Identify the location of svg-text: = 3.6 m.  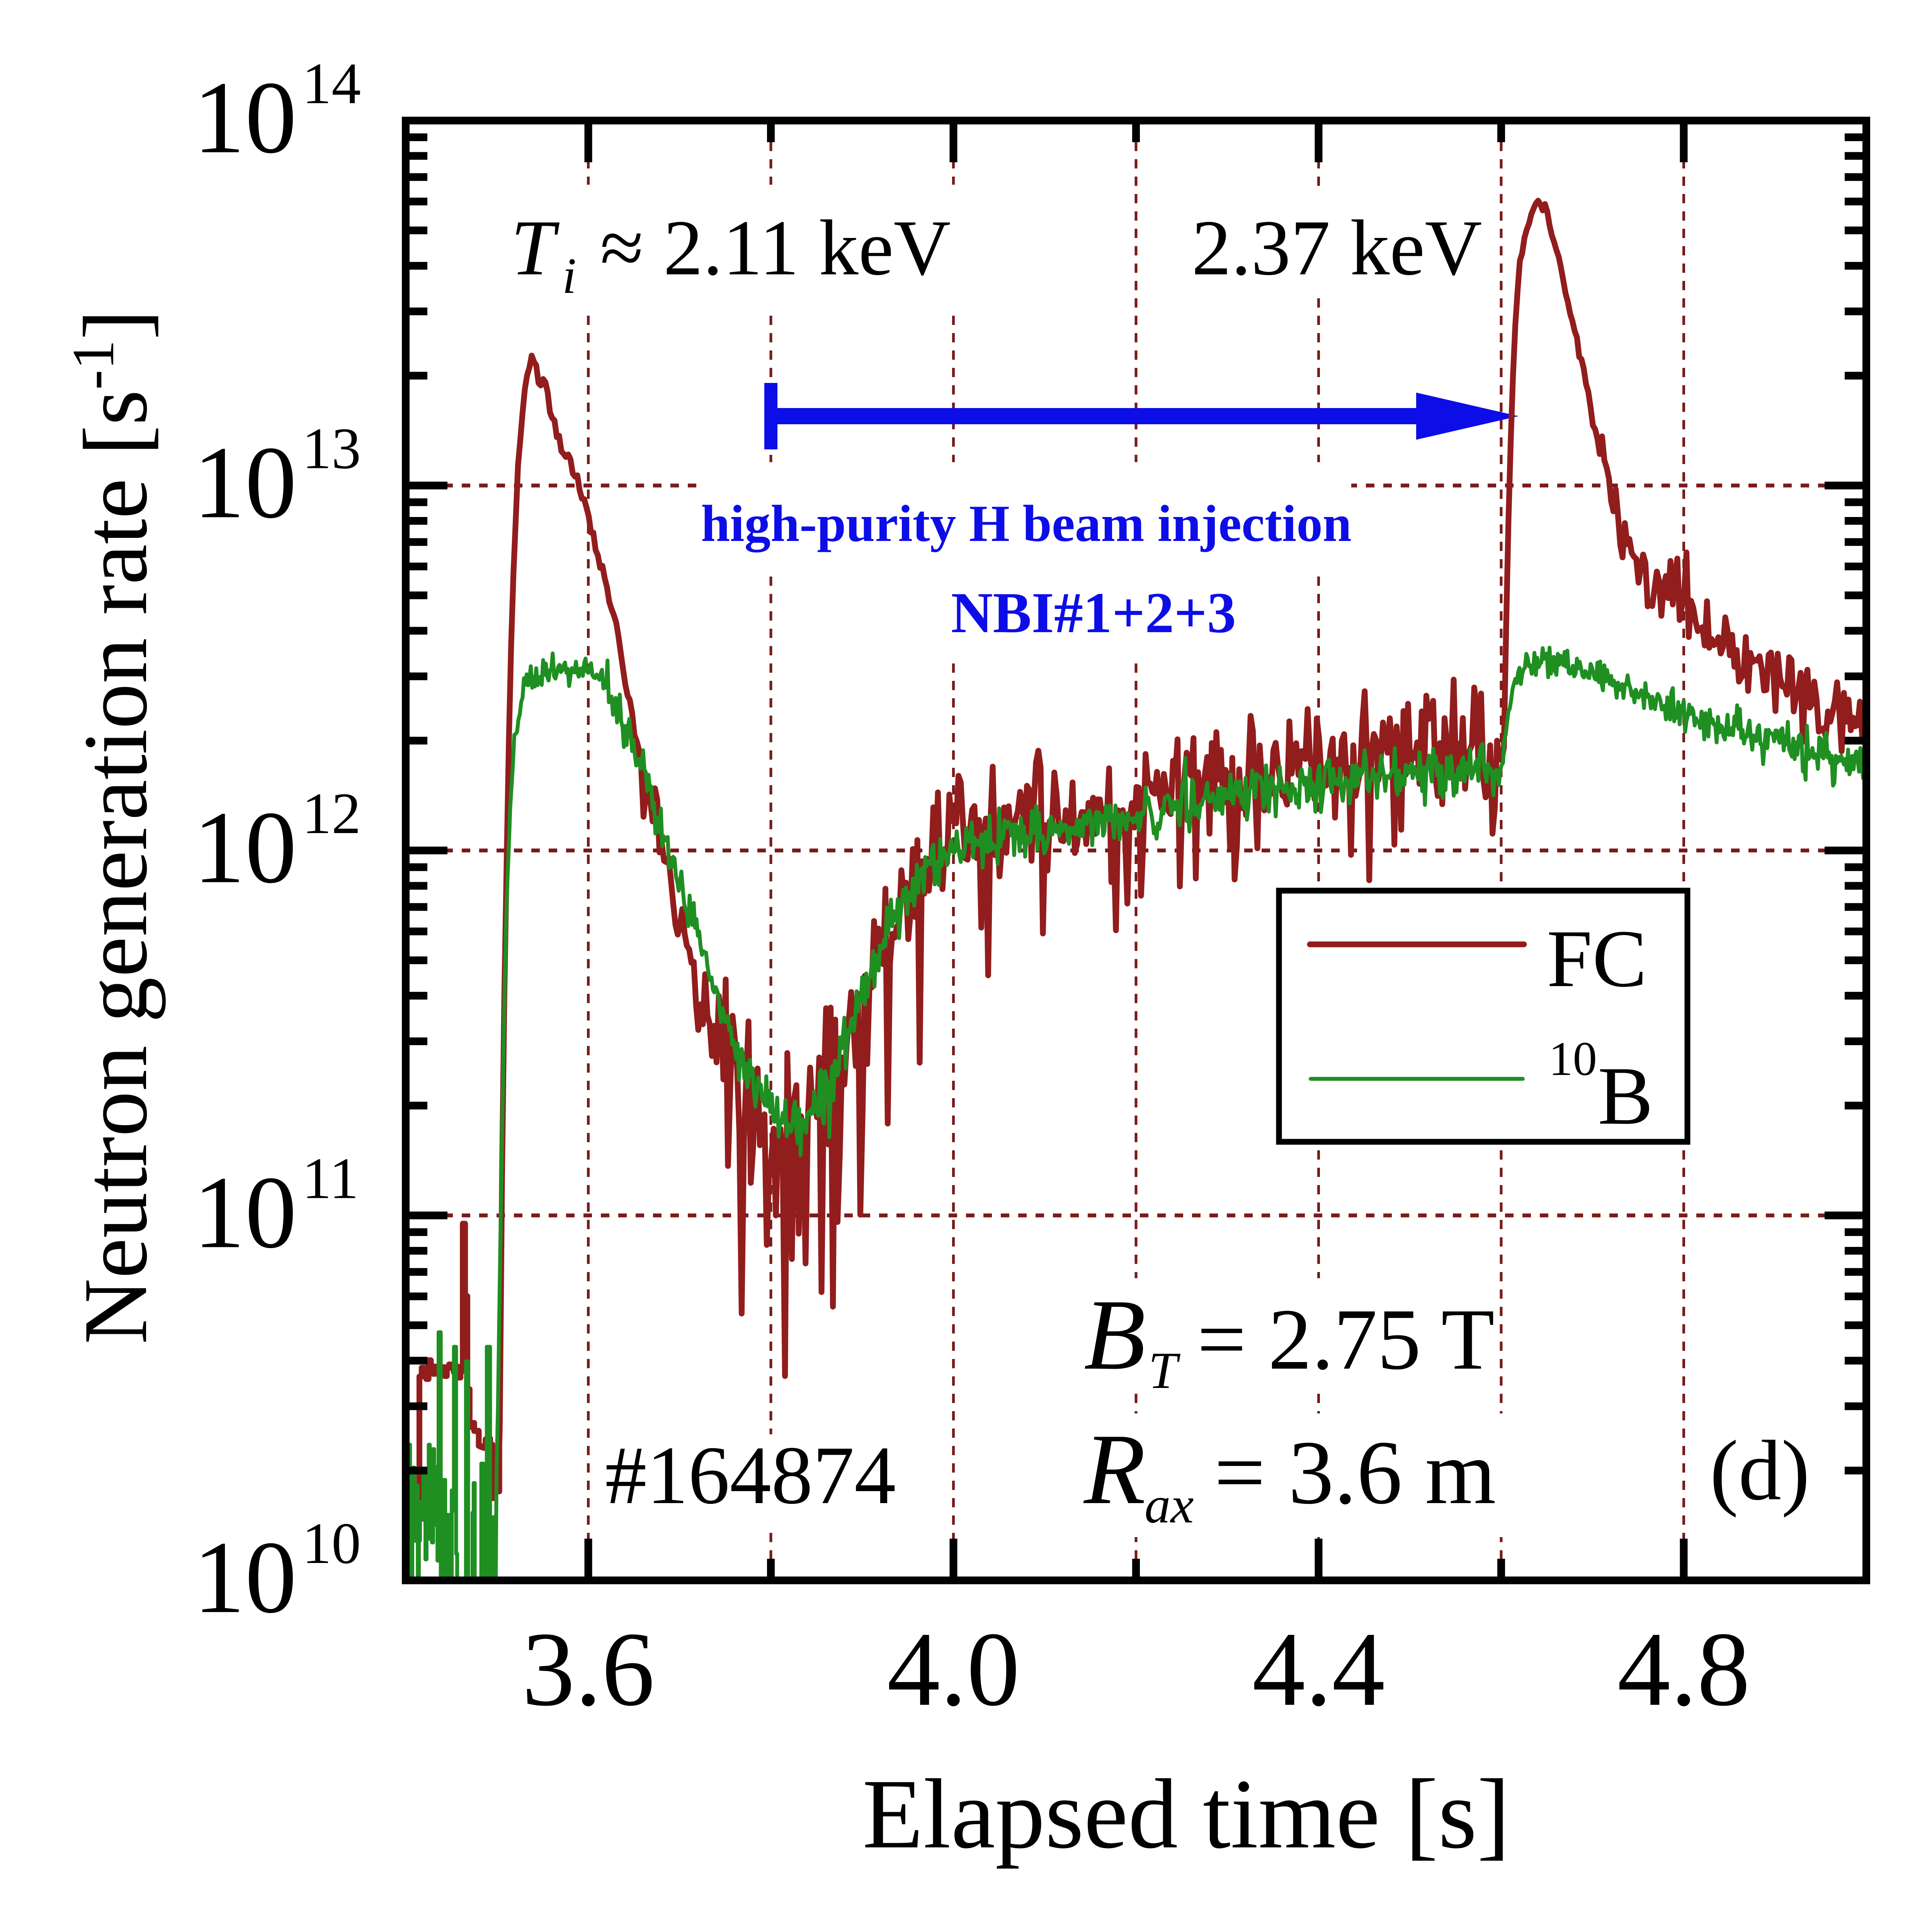
(1355, 1473).